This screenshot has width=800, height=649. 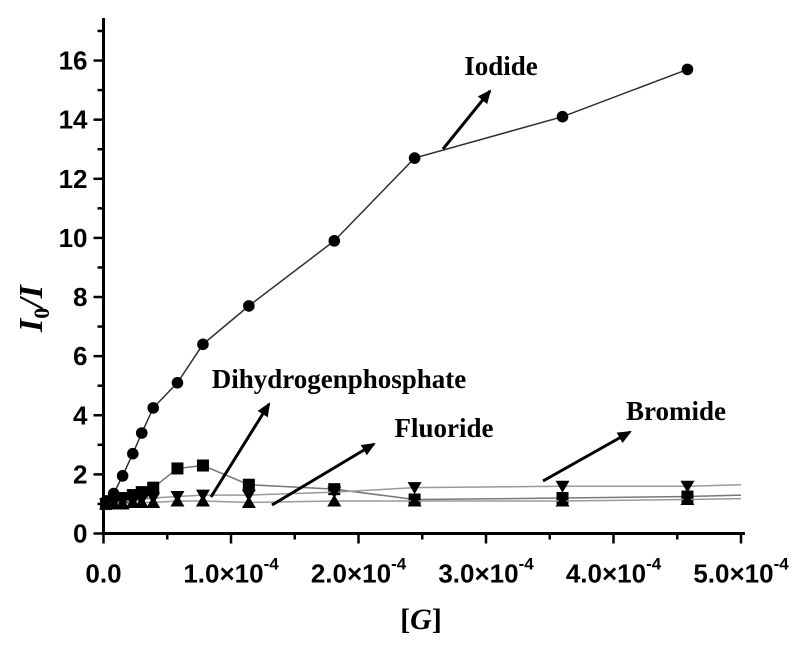 I want to click on fluoride-label: Fluoride, so click(x=444, y=428).